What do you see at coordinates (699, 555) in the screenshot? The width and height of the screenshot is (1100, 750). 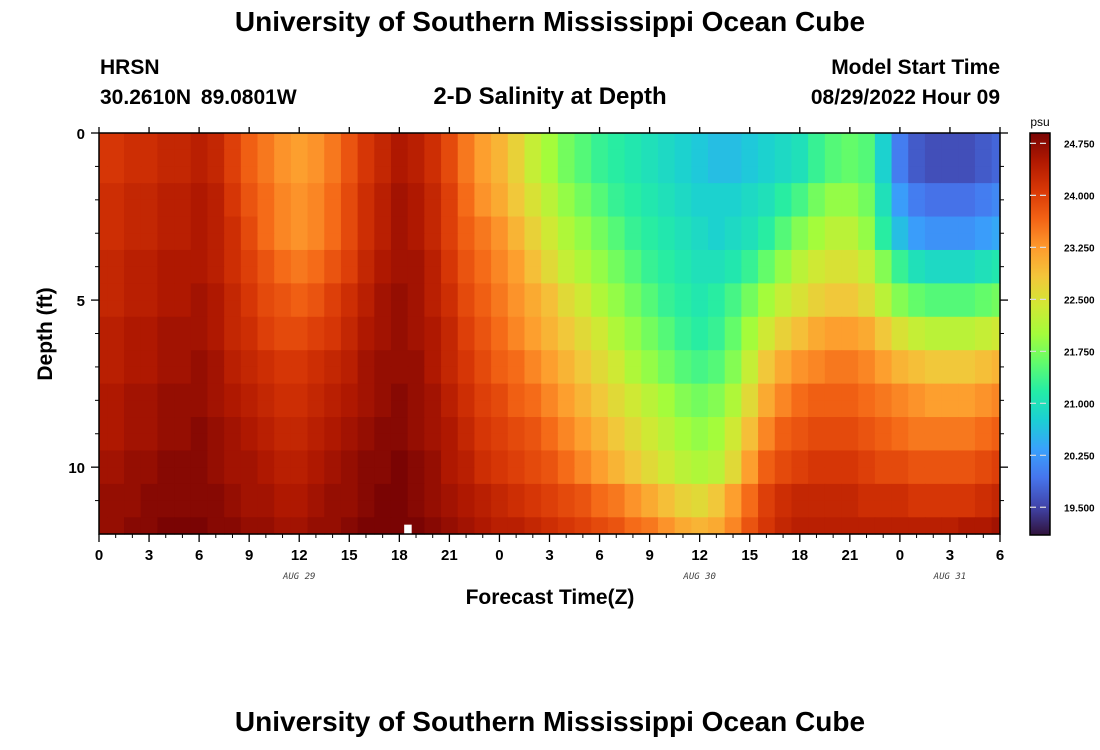 I see `x-tick-label: 12` at bounding box center [699, 555].